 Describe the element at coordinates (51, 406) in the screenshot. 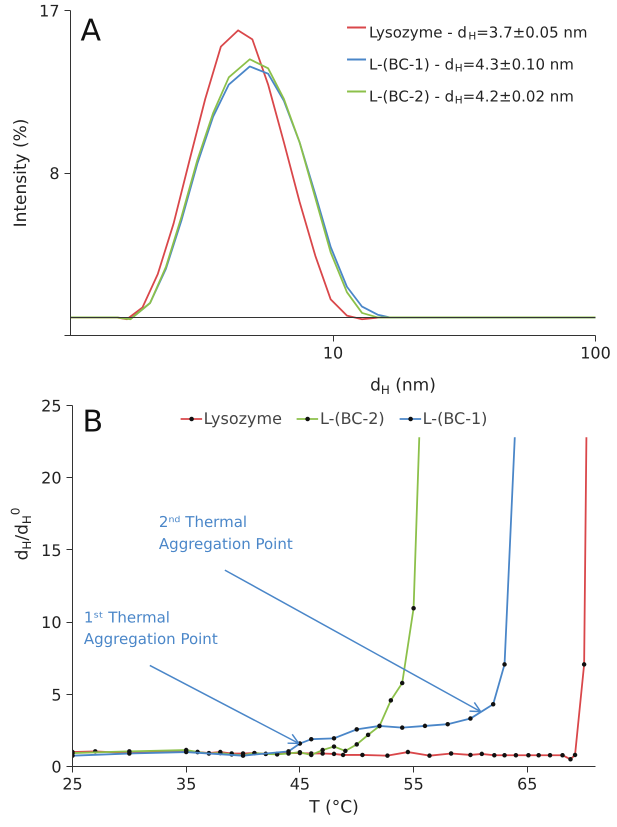

I see `y-tick-label: 25` at that location.